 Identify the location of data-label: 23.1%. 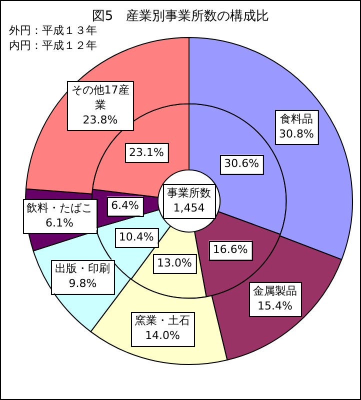
(146, 152).